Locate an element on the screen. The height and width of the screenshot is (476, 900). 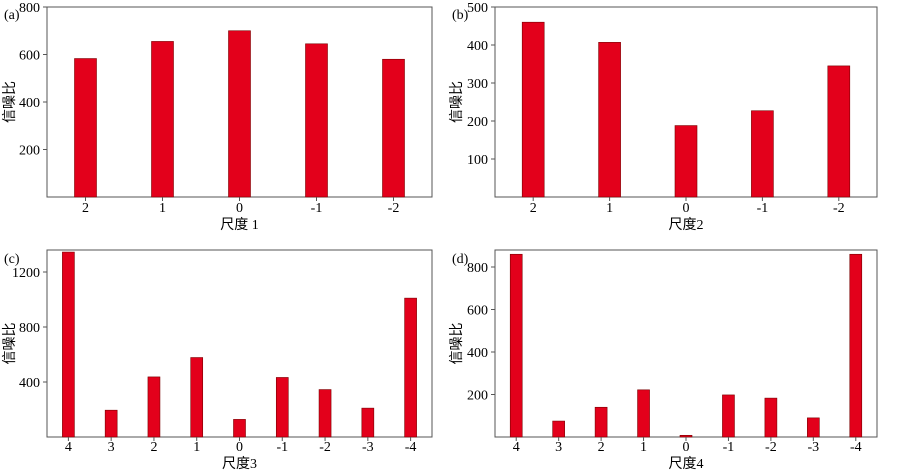
y-tick-label: 100 is located at coordinates (477, 160).